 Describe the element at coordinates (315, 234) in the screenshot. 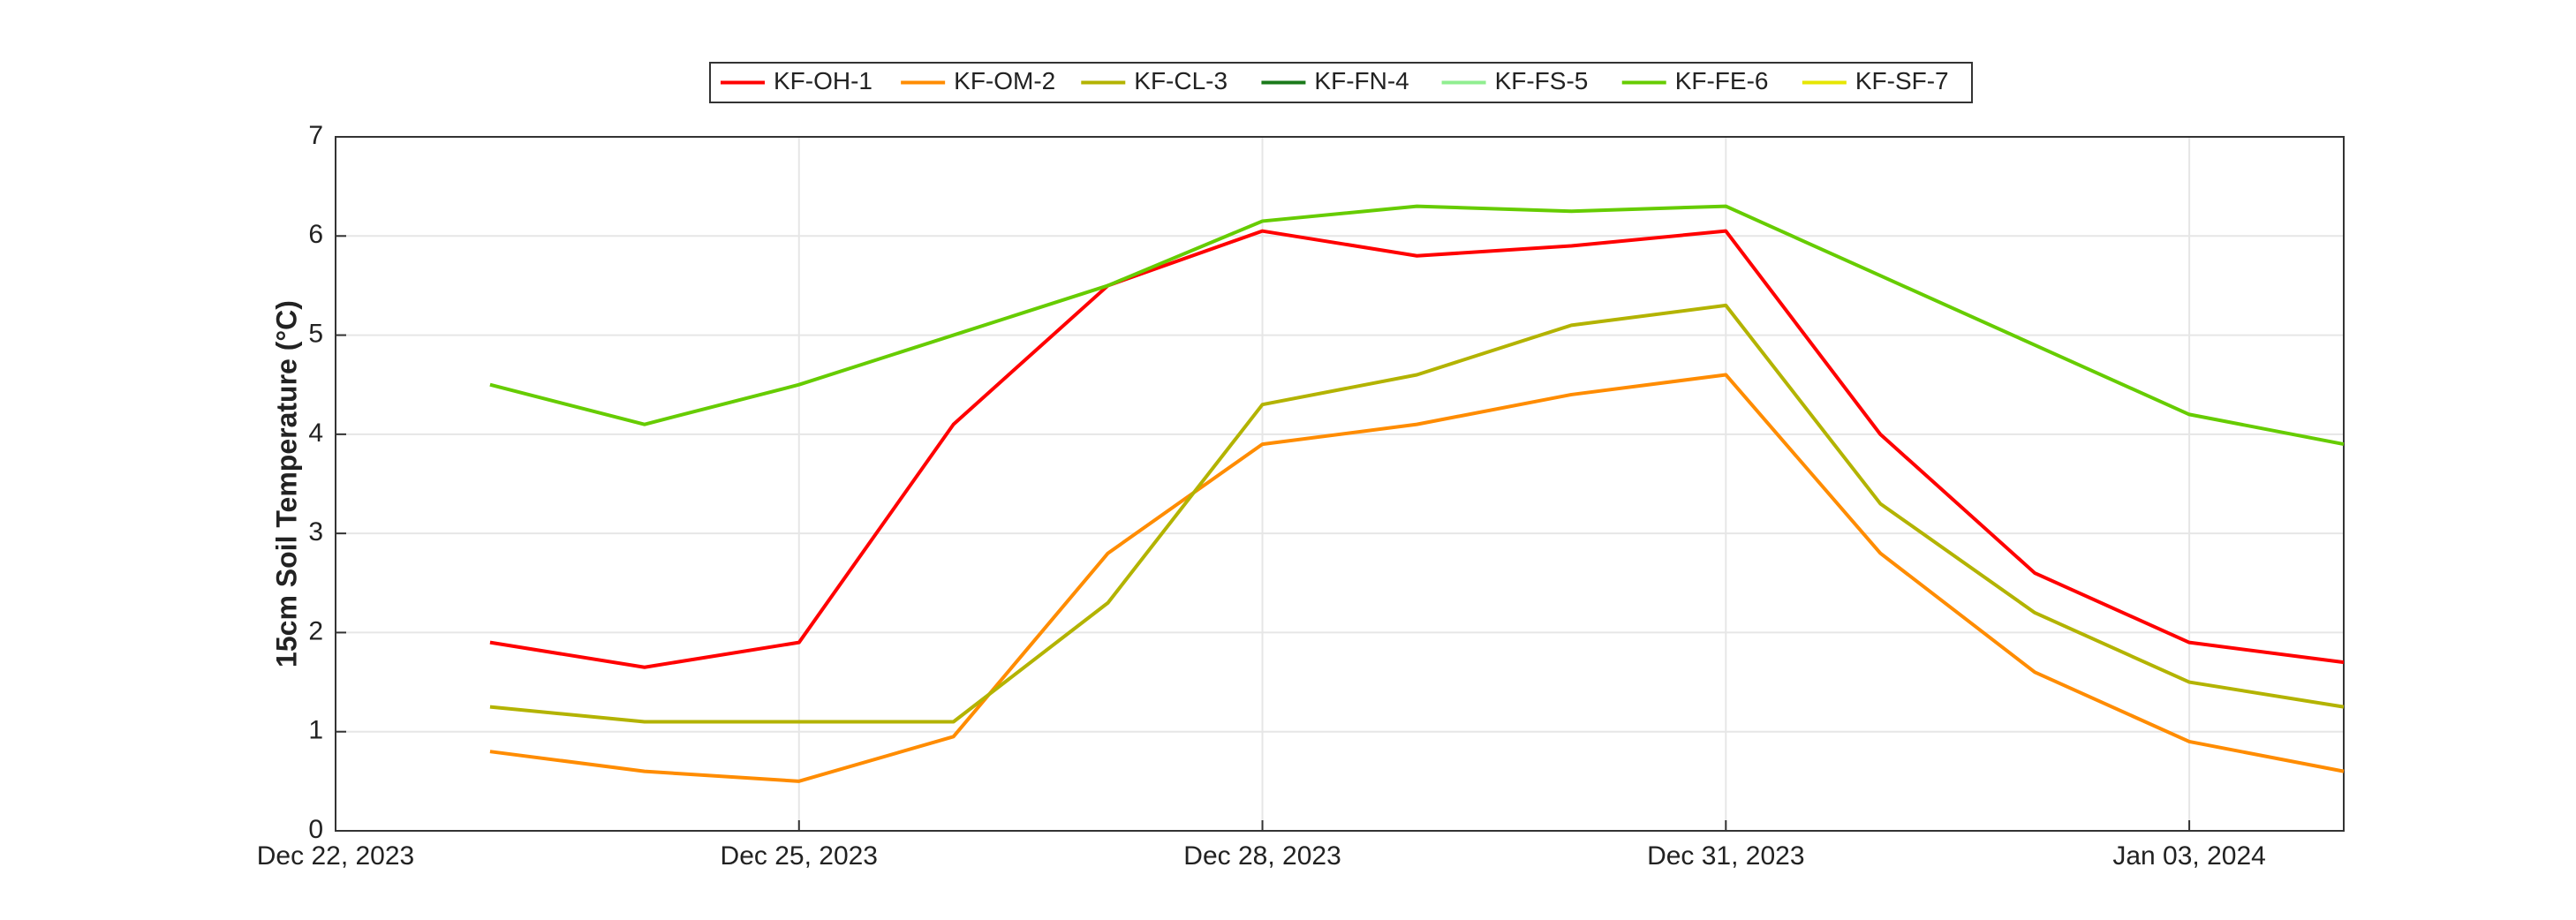

I see `y-tick-label: 6` at that location.